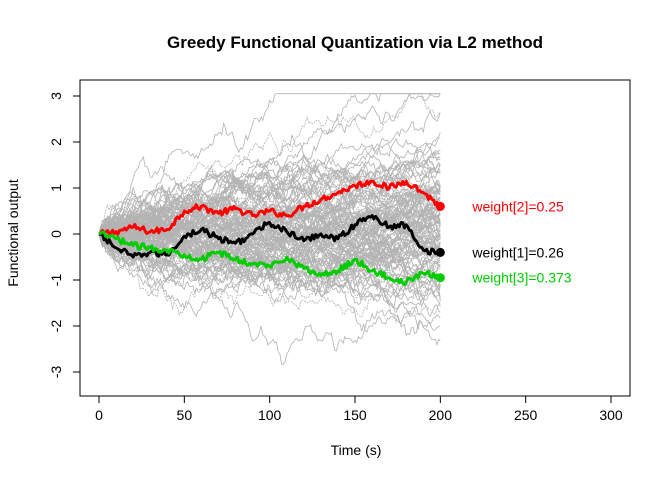 This screenshot has height=480, width=672. I want to click on x-axis-label: Time (s), so click(356, 450).